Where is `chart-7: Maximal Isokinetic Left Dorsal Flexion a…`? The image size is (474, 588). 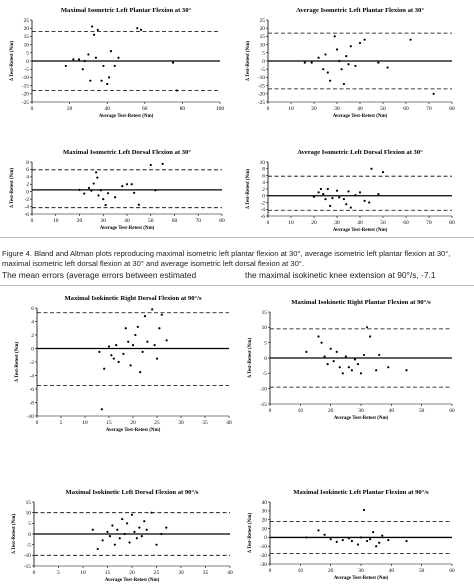 chart-7: Maximal Isokinetic Left Dorsal Flexion a… is located at coordinates (122, 536).